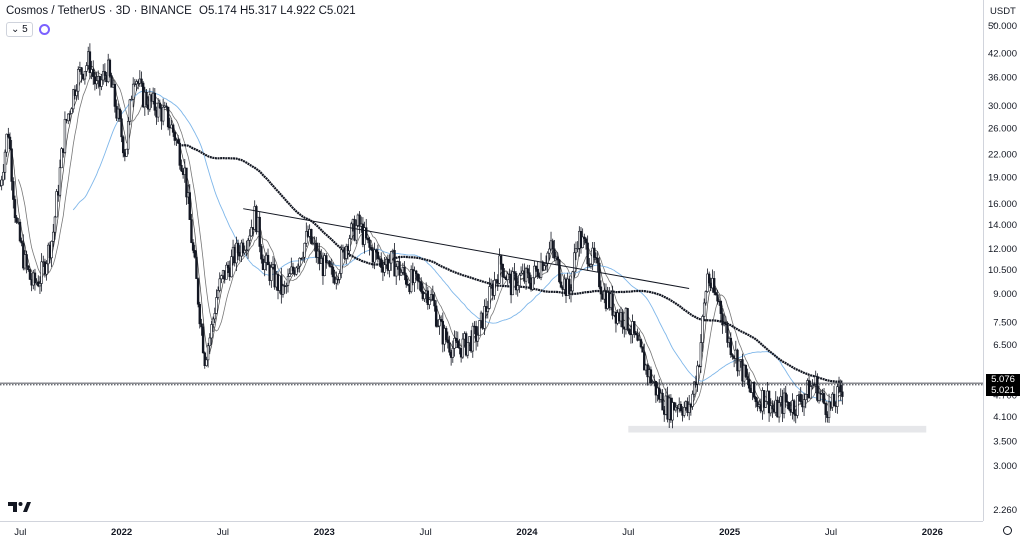 This screenshot has height=544, width=1024. What do you see at coordinates (123, 11) in the screenshot?
I see `interval-label: 3D` at bounding box center [123, 11].